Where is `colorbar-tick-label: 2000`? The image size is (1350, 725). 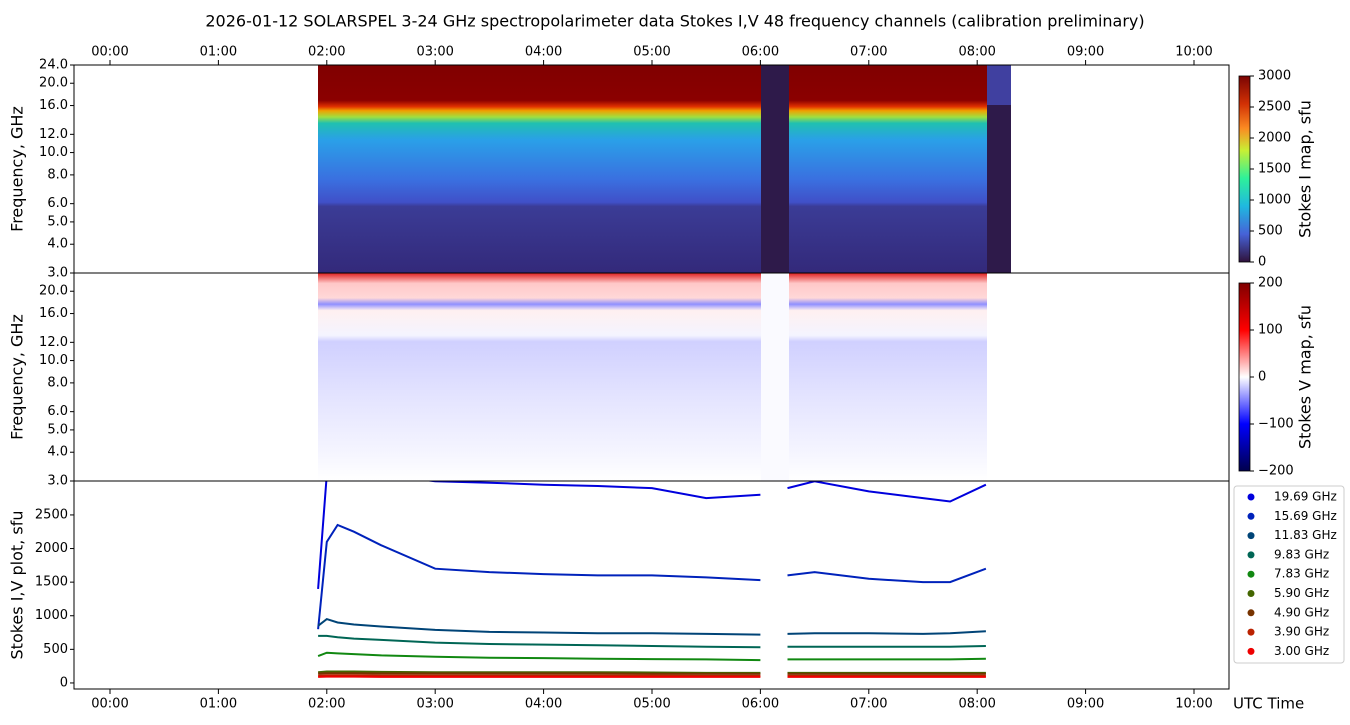 colorbar-tick-label: 2000 is located at coordinates (1274, 138).